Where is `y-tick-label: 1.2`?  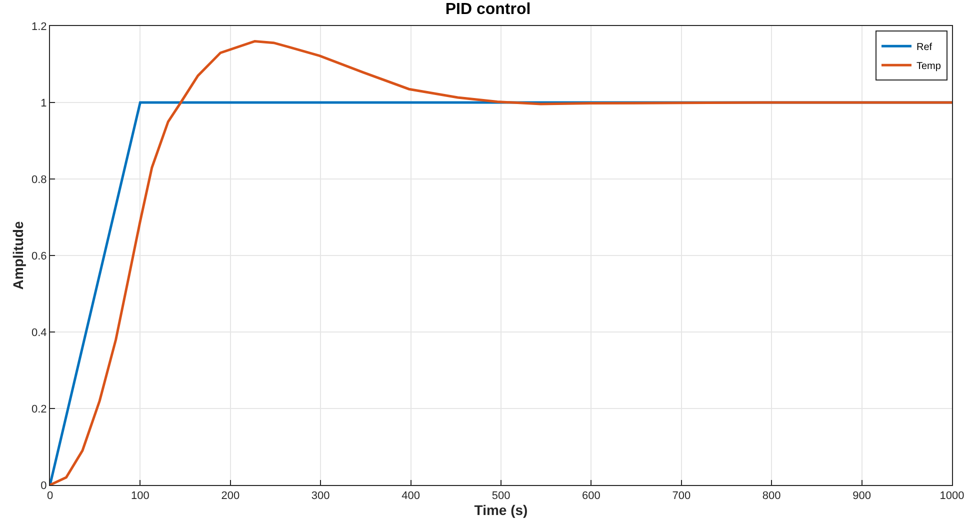 y-tick-label: 1.2 is located at coordinates (39, 26).